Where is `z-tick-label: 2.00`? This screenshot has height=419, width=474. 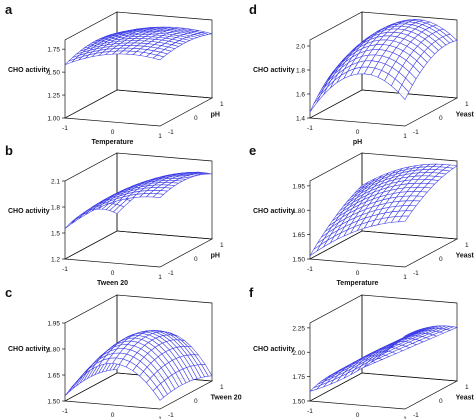
z-tick-label: 2.00 is located at coordinates (298, 353).